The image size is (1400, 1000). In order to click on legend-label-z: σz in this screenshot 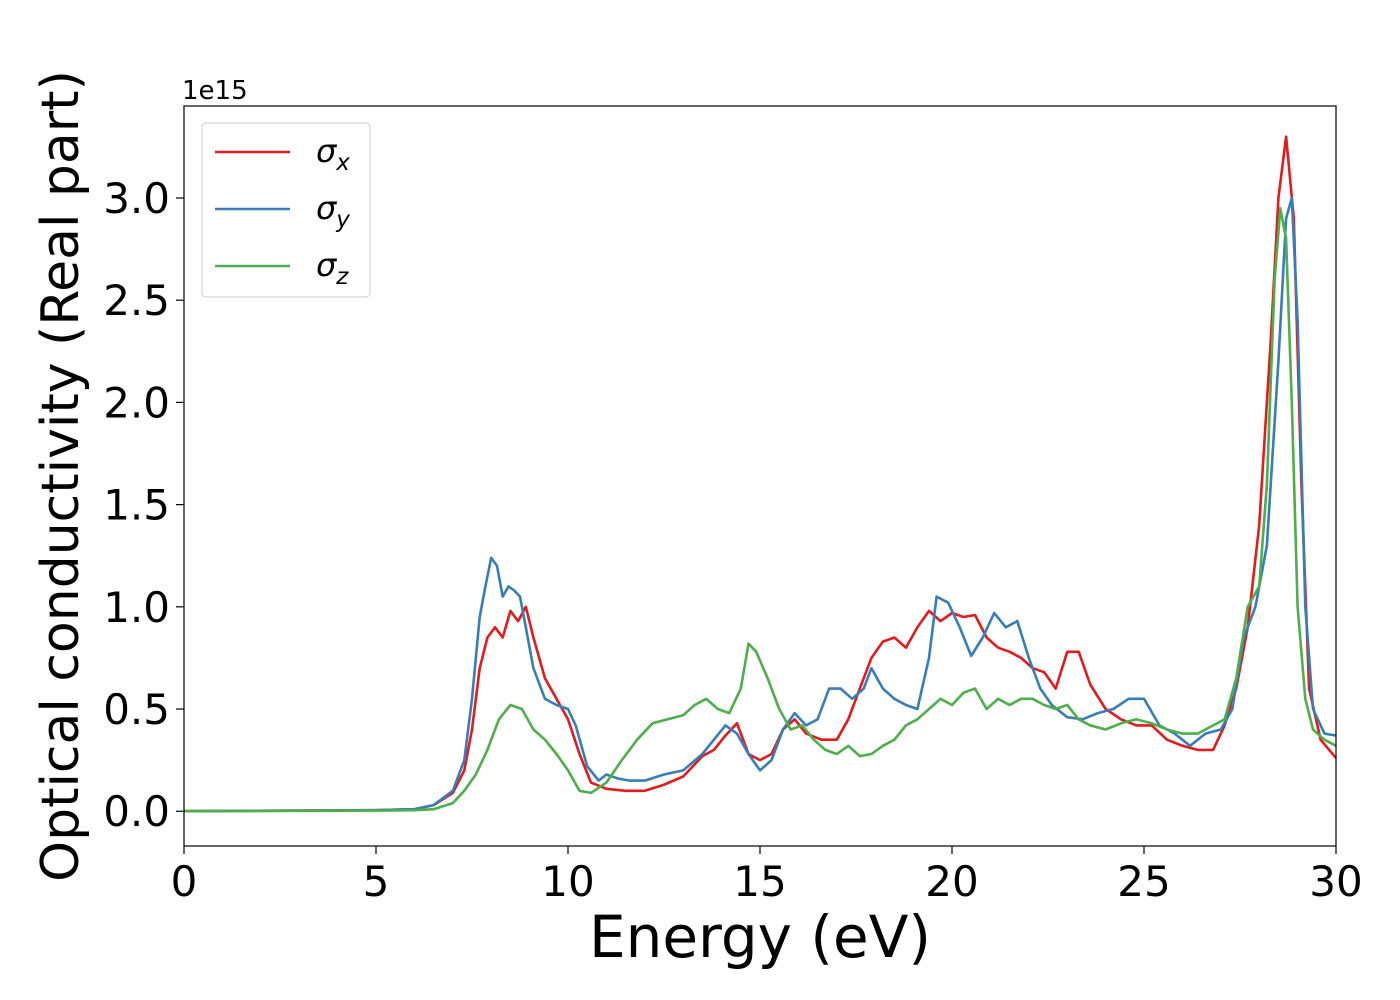, I will do `click(332, 268)`.